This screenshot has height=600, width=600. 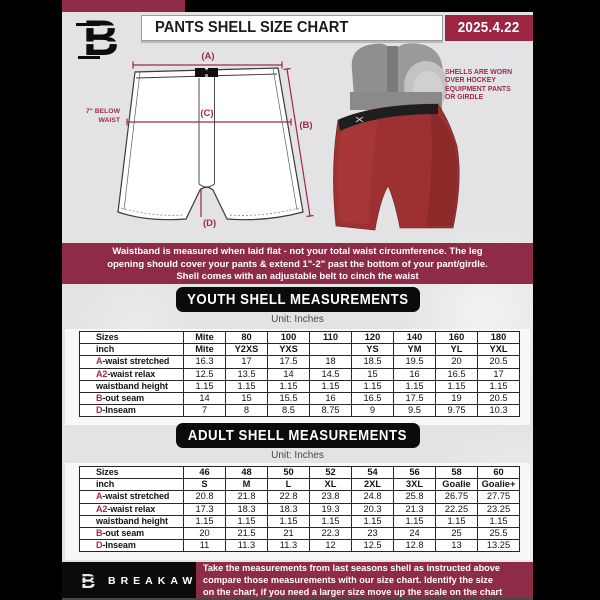 What do you see at coordinates (372, 485) in the screenshot?
I see `table-cell: 2XL` at bounding box center [372, 485].